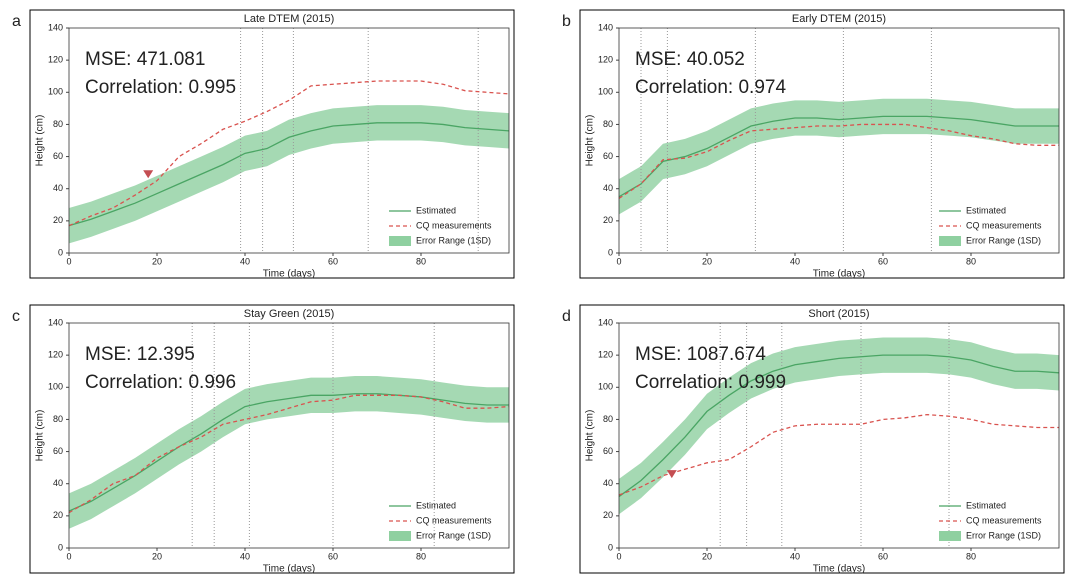 The height and width of the screenshot is (576, 1066). What do you see at coordinates (16, 21) in the screenshot?
I see `panel-letter: a` at bounding box center [16, 21].